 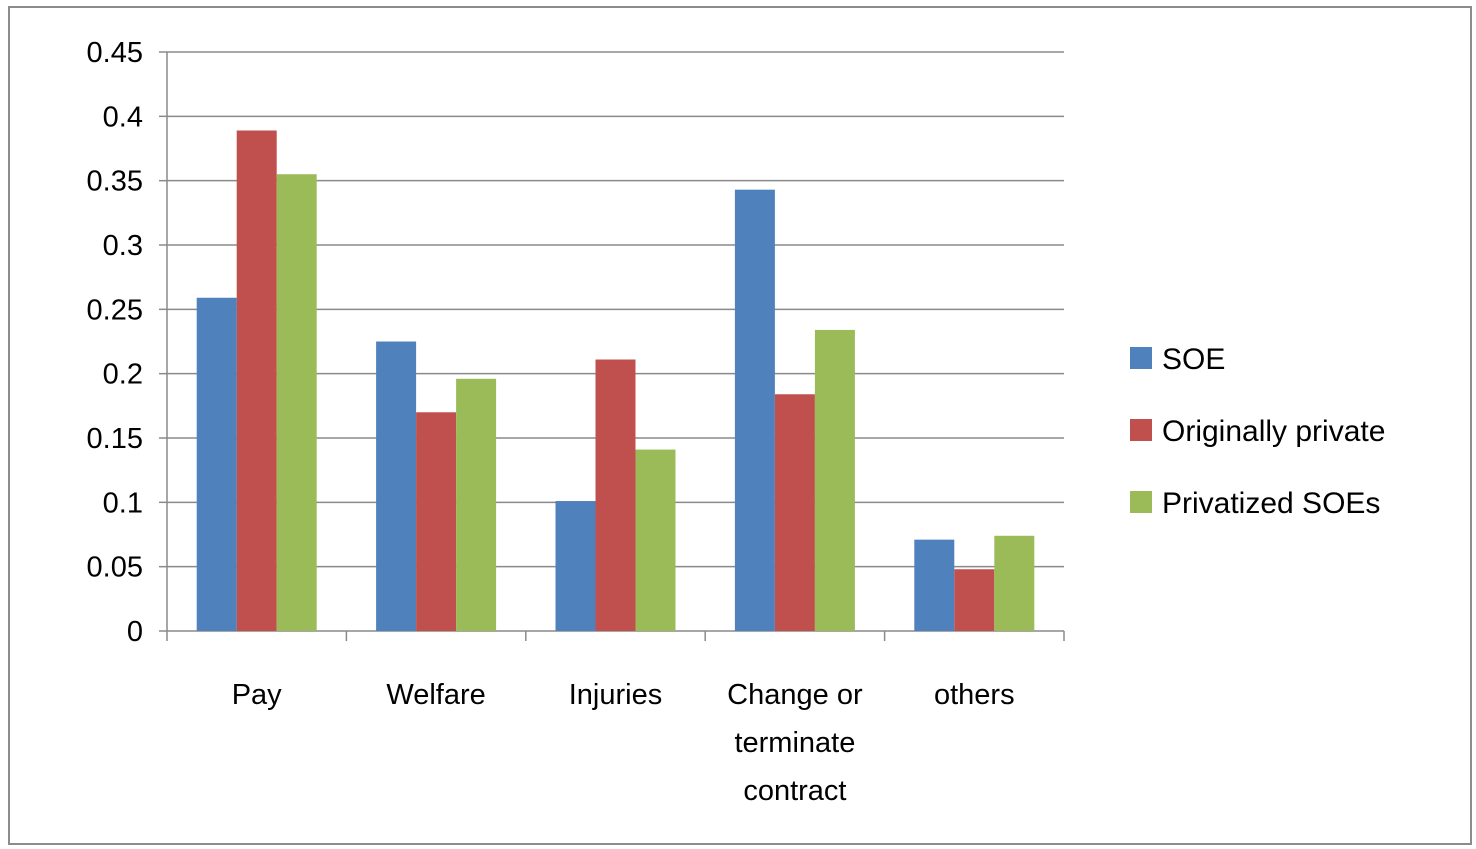 I want to click on y-tick-label: 0.25, so click(x=115, y=310).